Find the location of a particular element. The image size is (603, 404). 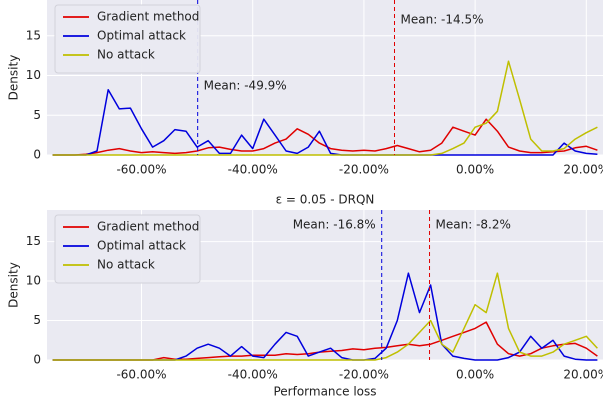

mean-label: Mean: -14.5% is located at coordinates (442, 20).